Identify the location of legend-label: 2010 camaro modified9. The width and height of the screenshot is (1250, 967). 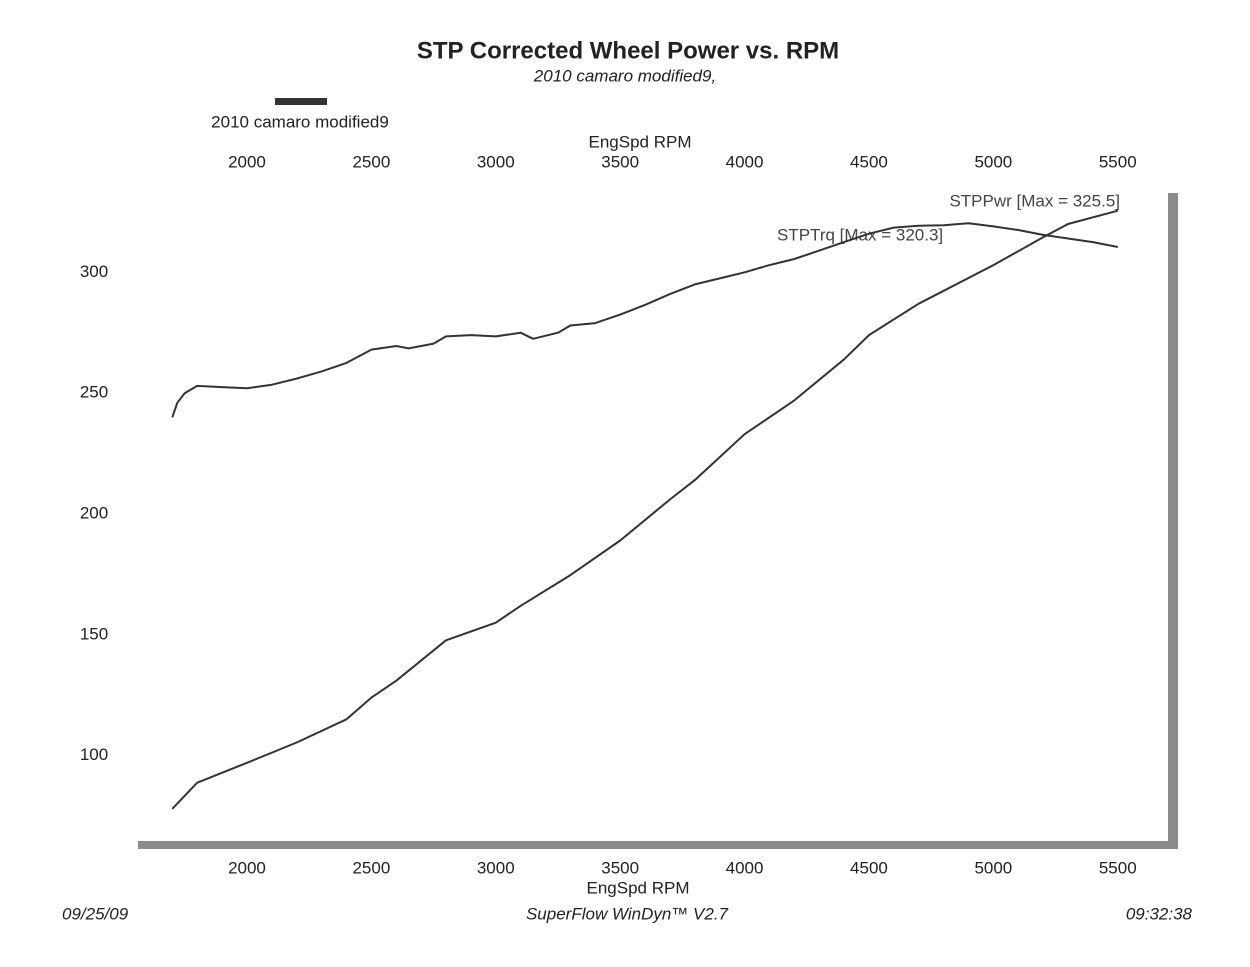
(300, 121).